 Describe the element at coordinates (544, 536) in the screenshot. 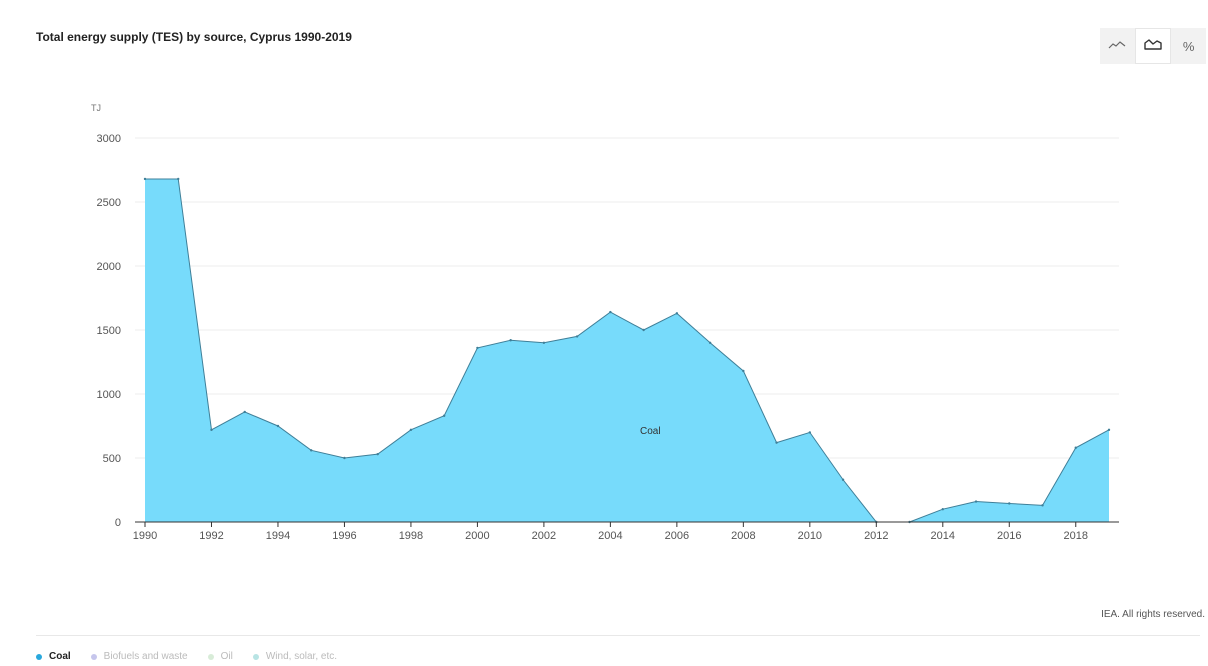

I see `x-tick-label-2002: 2002` at that location.